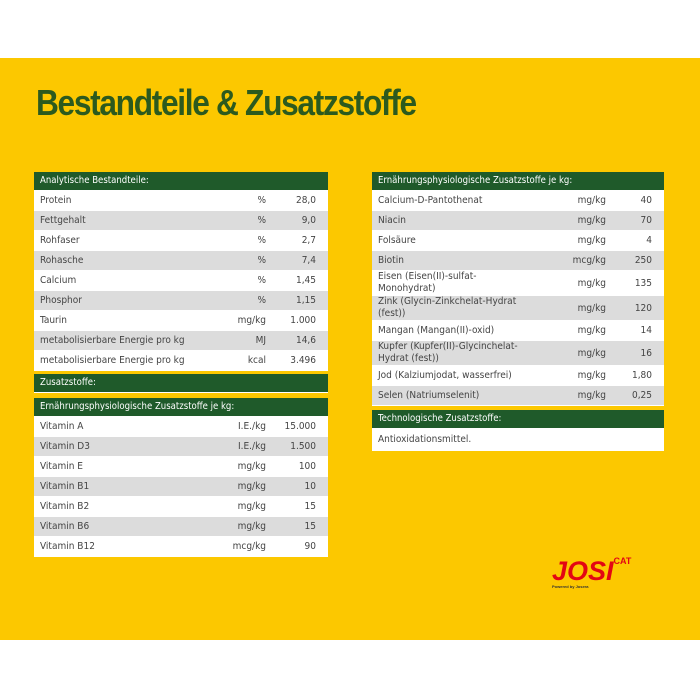 The width and height of the screenshot is (700, 700). I want to click on table-row: Protein% 28,0, so click(181, 201).